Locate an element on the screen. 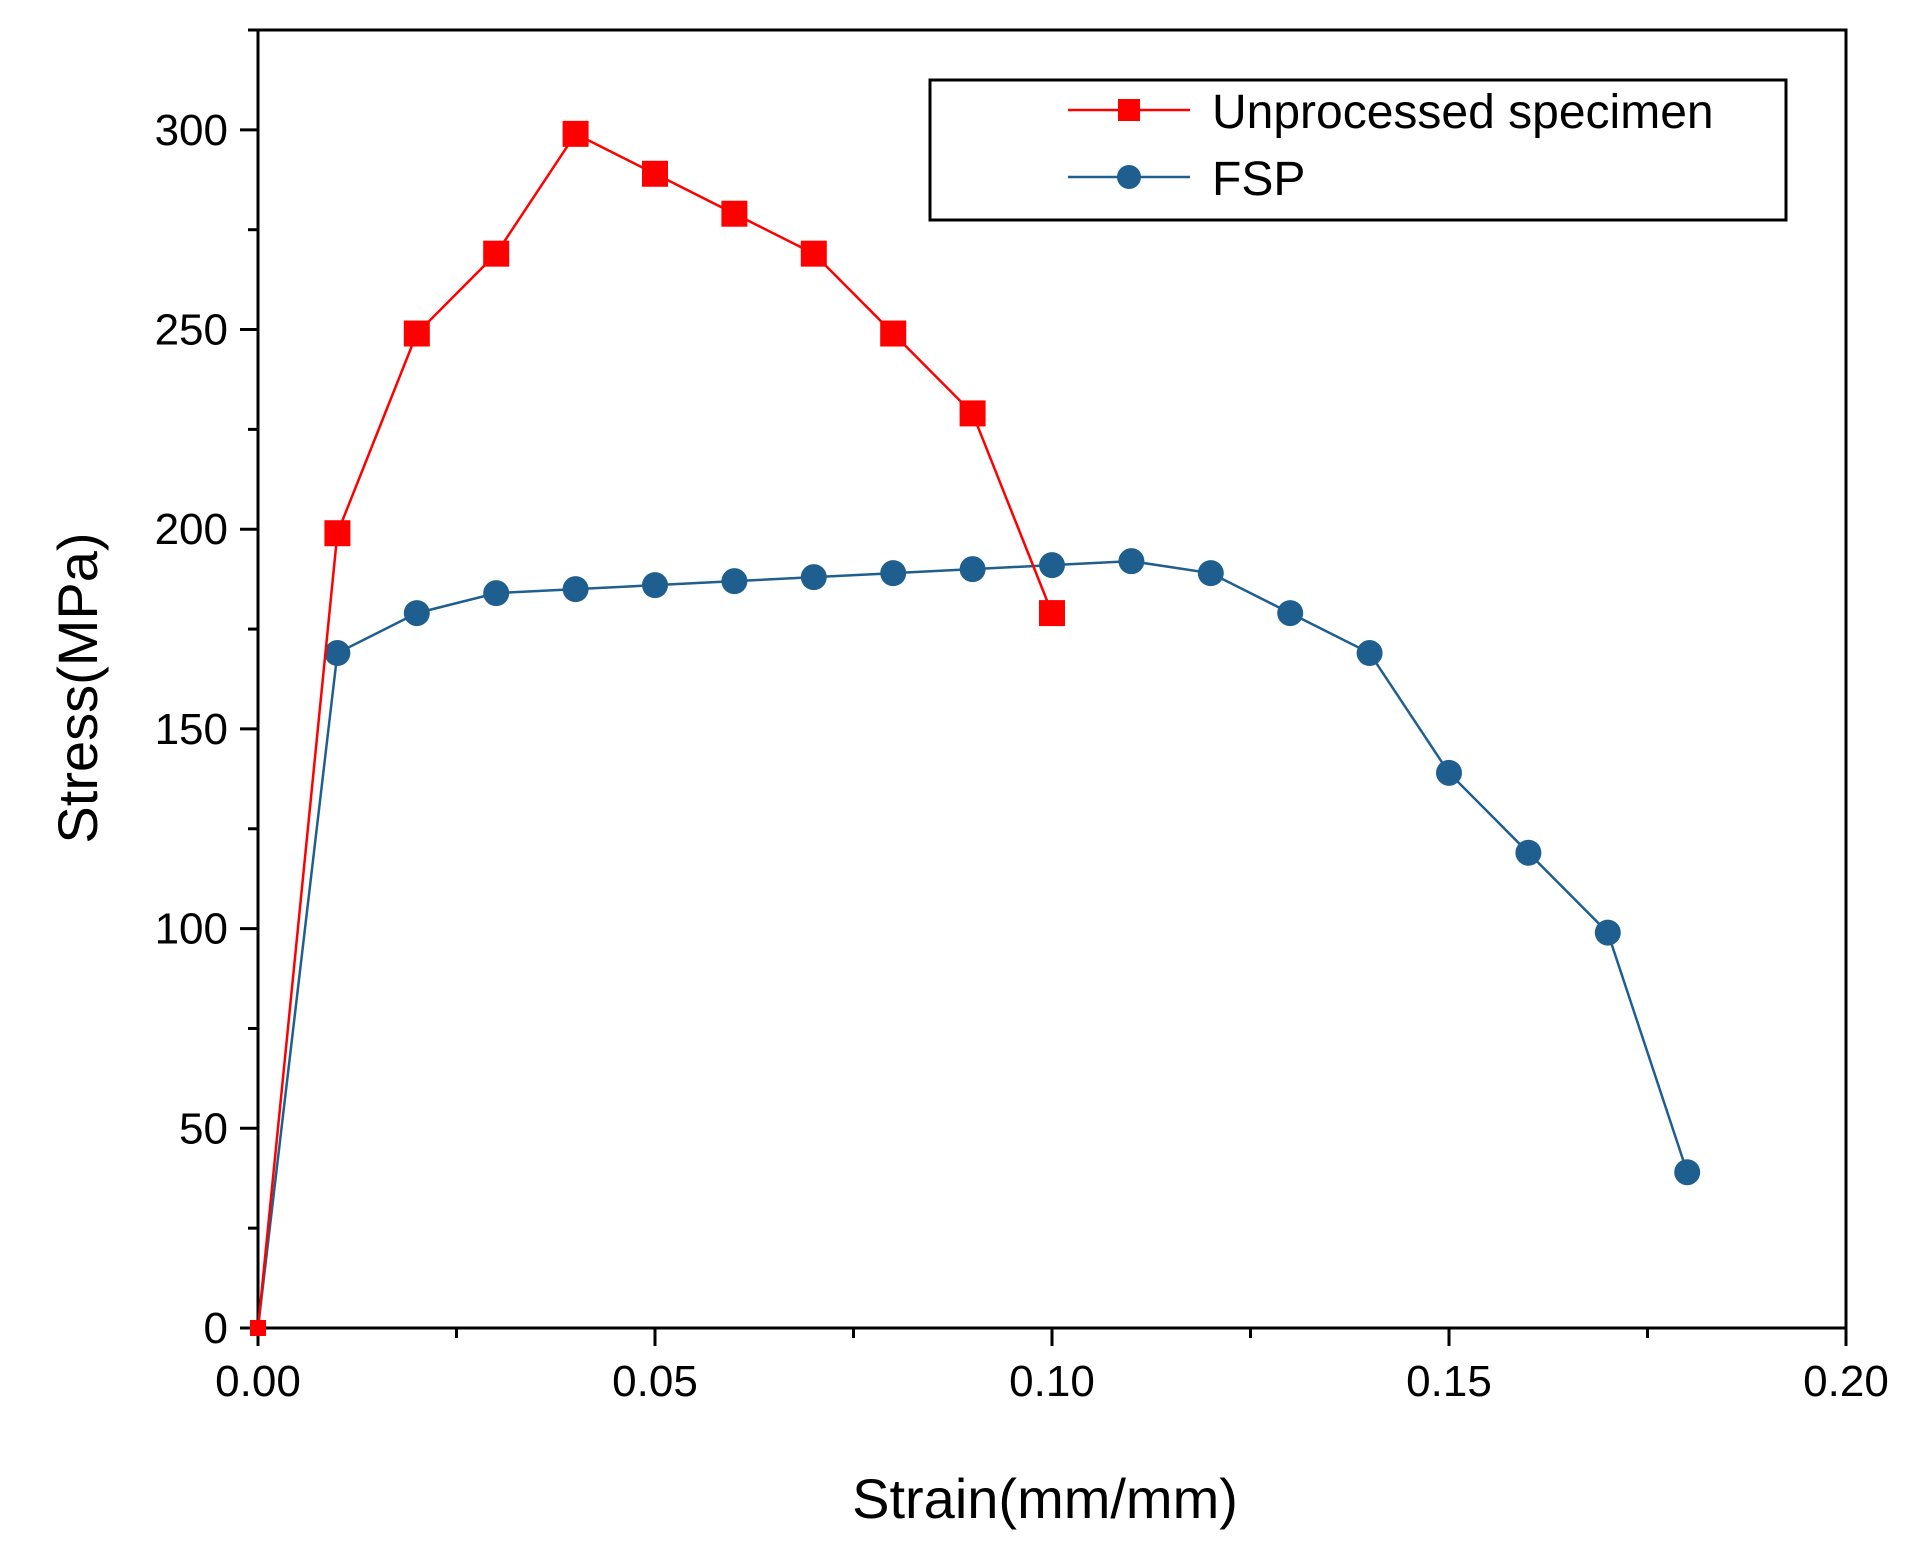 The height and width of the screenshot is (1568, 1918). x-tick-label: 0.10 is located at coordinates (1052, 1381).